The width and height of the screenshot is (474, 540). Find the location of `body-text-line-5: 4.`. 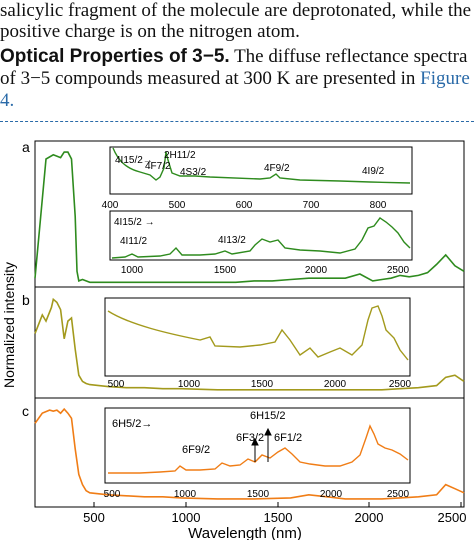

body-text-line-5: 4. is located at coordinates (7, 101).